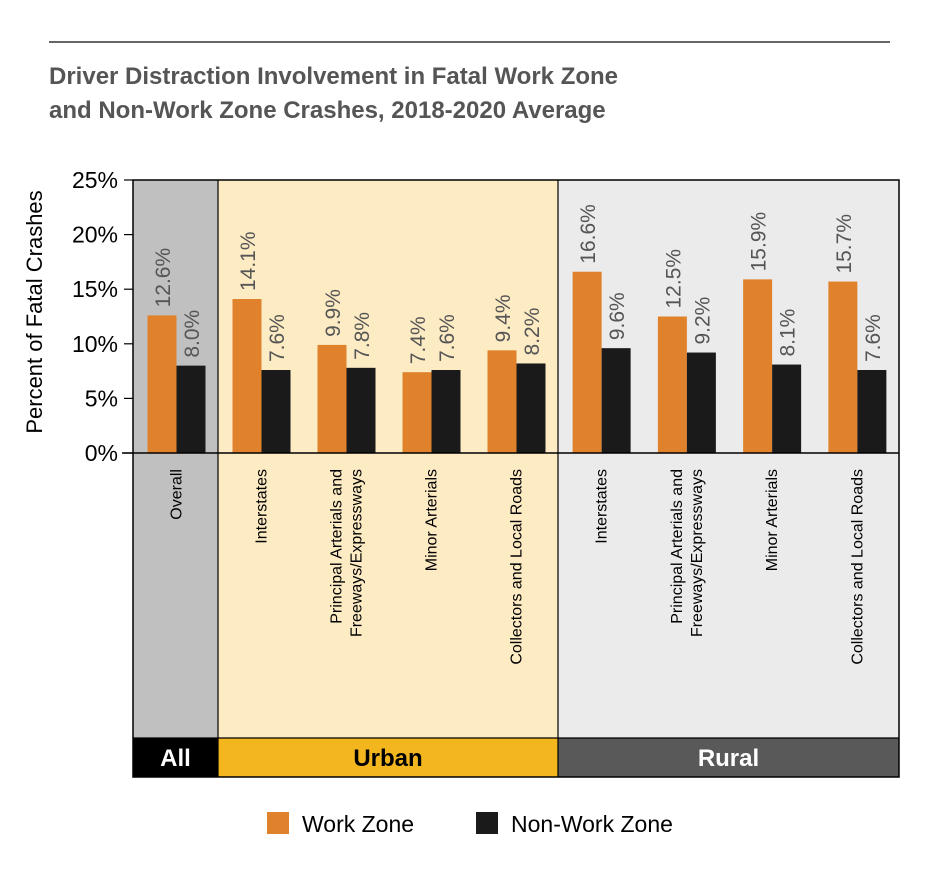  I want to click on data-label: 16.6%, so click(588, 234).